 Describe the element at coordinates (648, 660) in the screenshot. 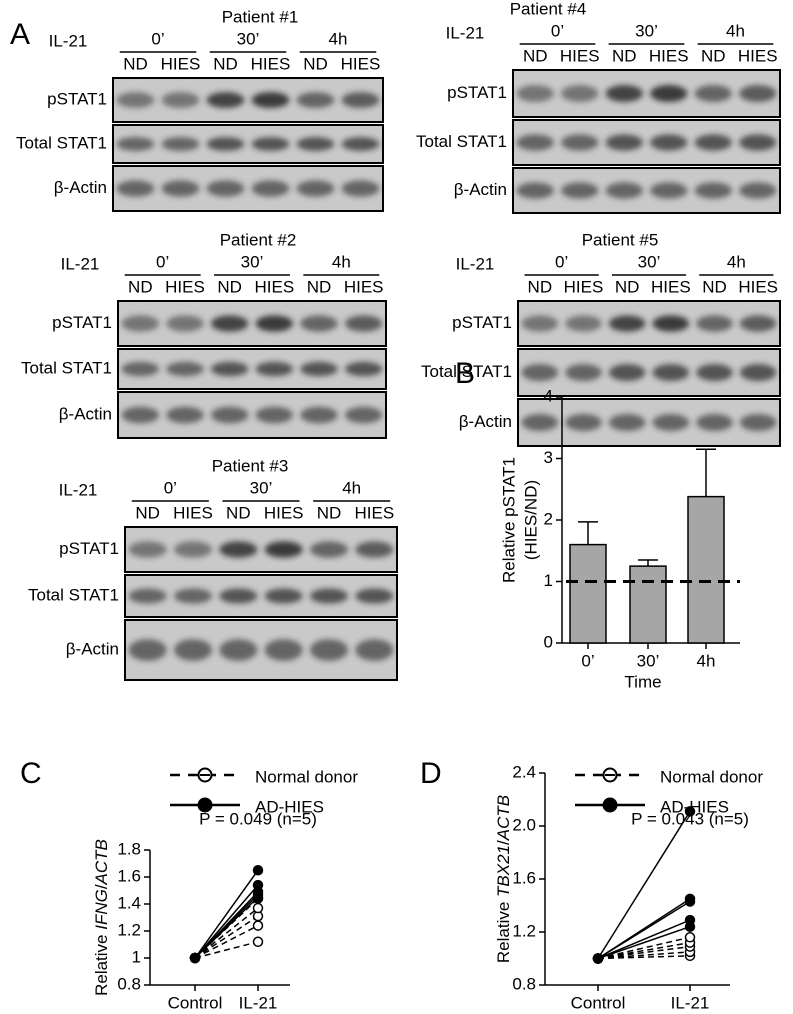

I see `x-tick-label: 30’` at that location.